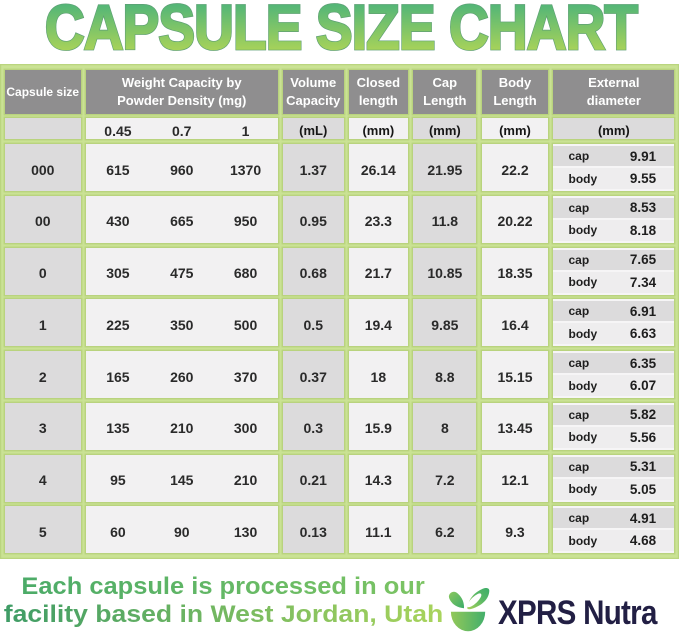  Describe the element at coordinates (341, 31) in the screenshot. I see `svg-text: CAPSULE SIZE CHART` at that location.